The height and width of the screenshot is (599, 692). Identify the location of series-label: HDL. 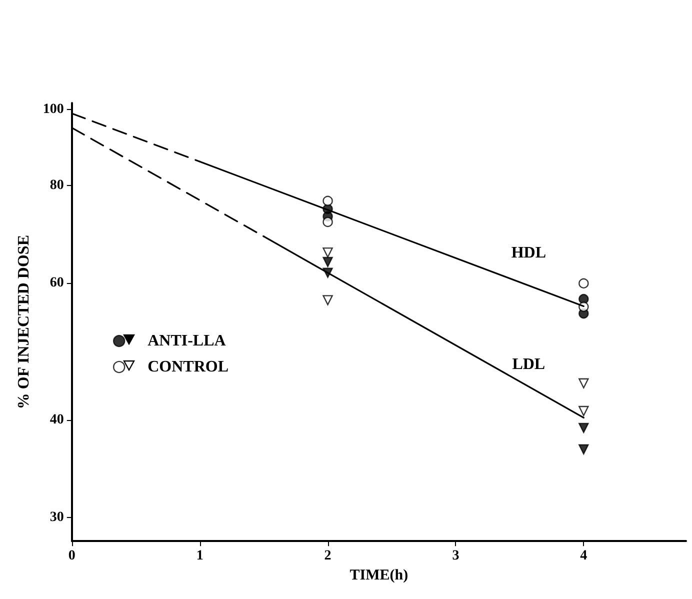
(528, 253).